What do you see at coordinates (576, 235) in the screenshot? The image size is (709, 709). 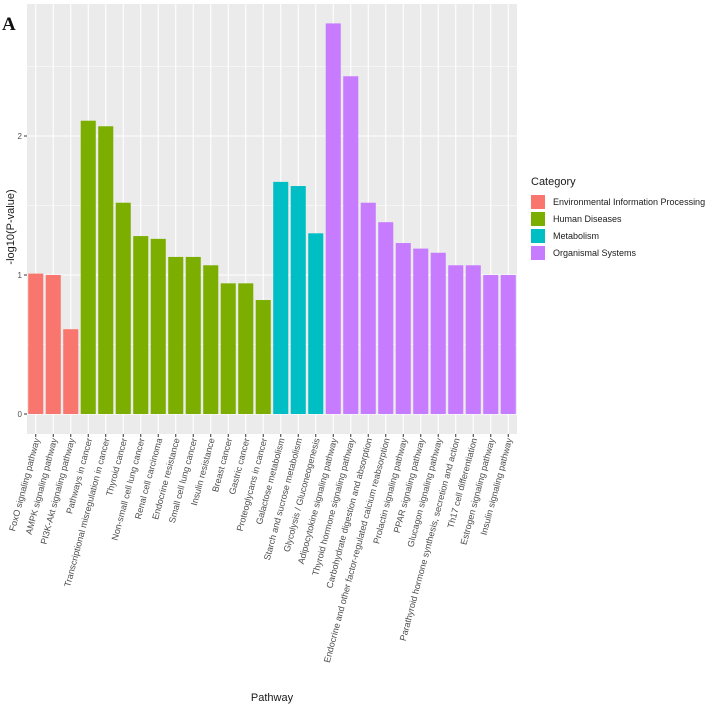 I see `legend-label: Metabolism` at bounding box center [576, 235].